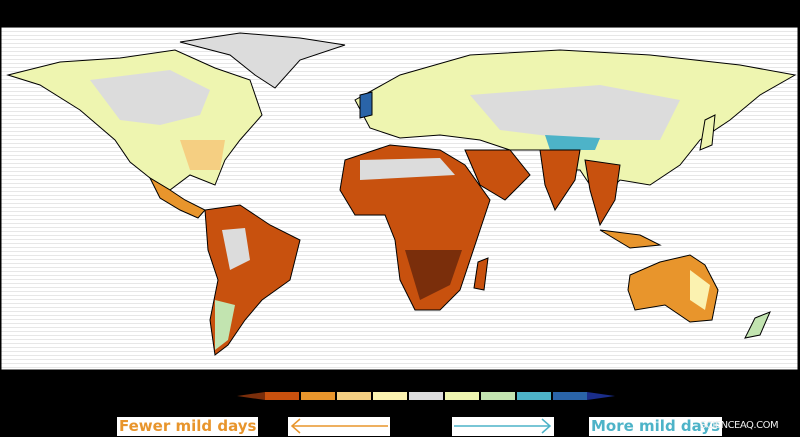 The height and width of the screenshot is (437, 800). I want to click on central-asia, so click(575, 112).